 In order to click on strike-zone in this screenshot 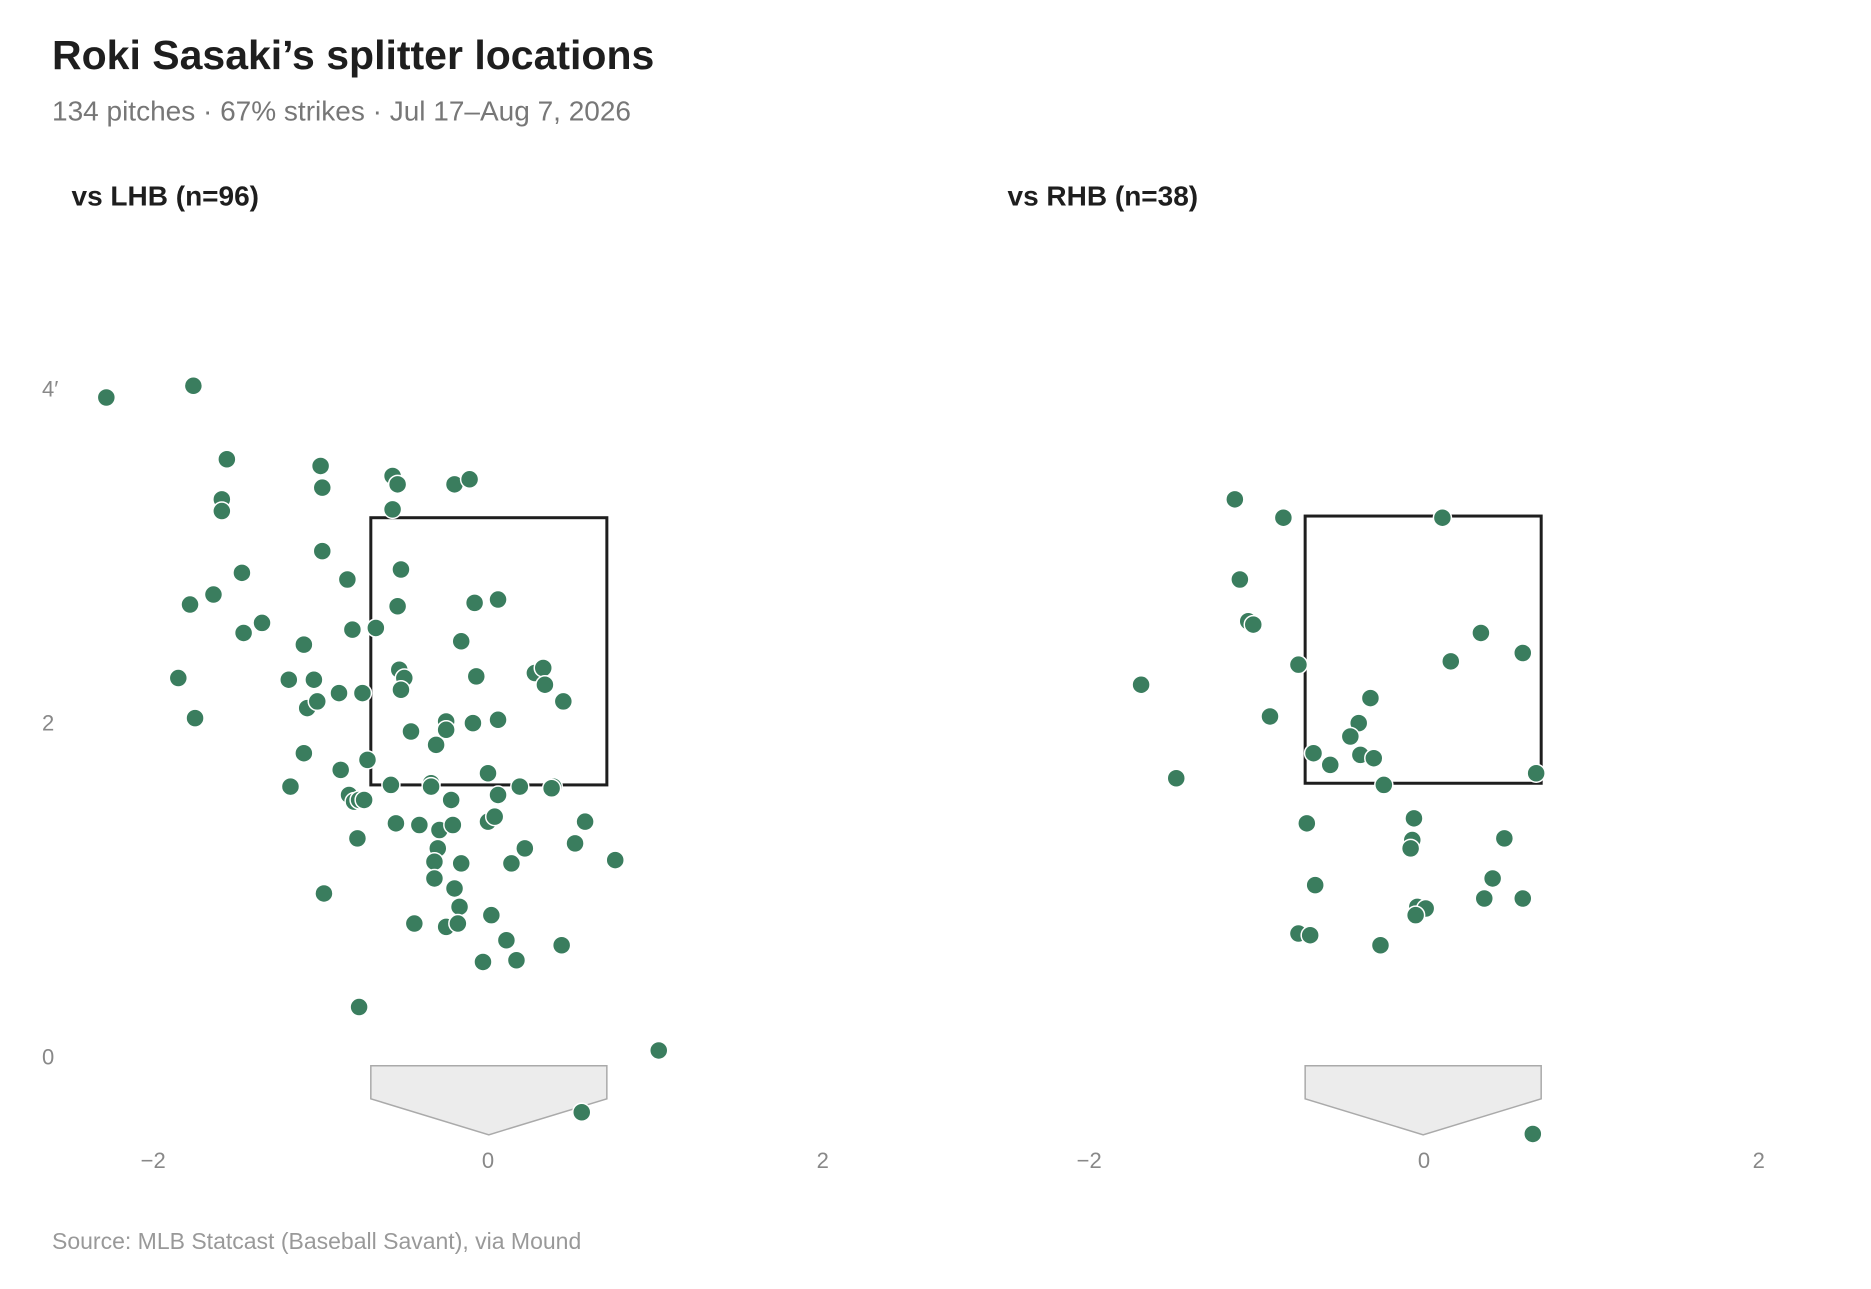, I will do `click(489, 651)`.